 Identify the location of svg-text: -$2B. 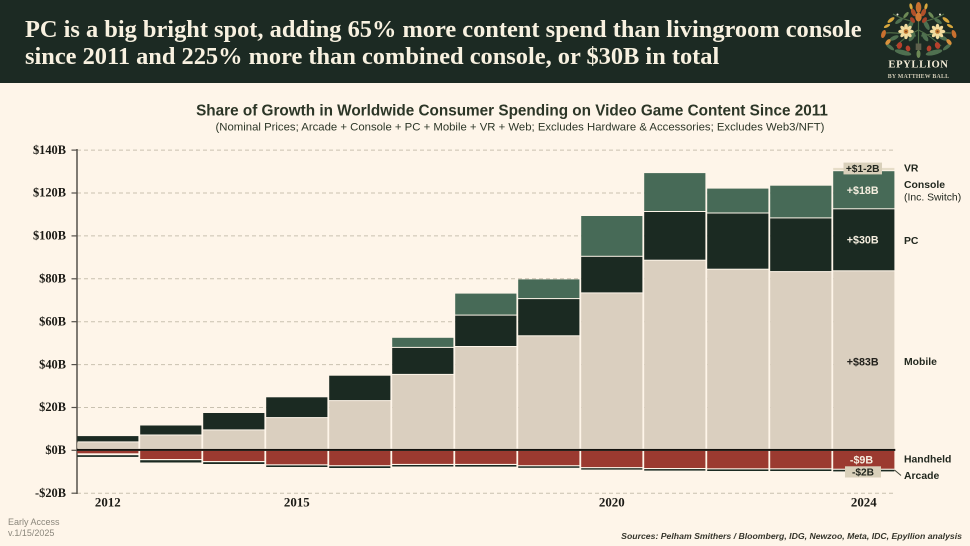
(863, 473).